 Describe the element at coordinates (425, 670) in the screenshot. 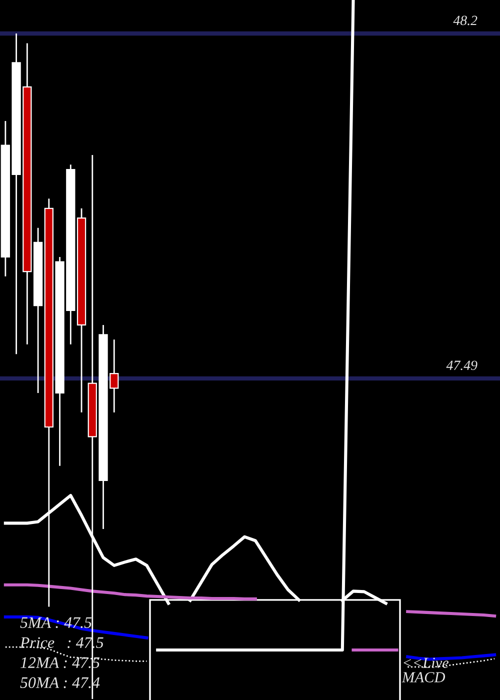

I see `annotation: <<Live MACD` at that location.